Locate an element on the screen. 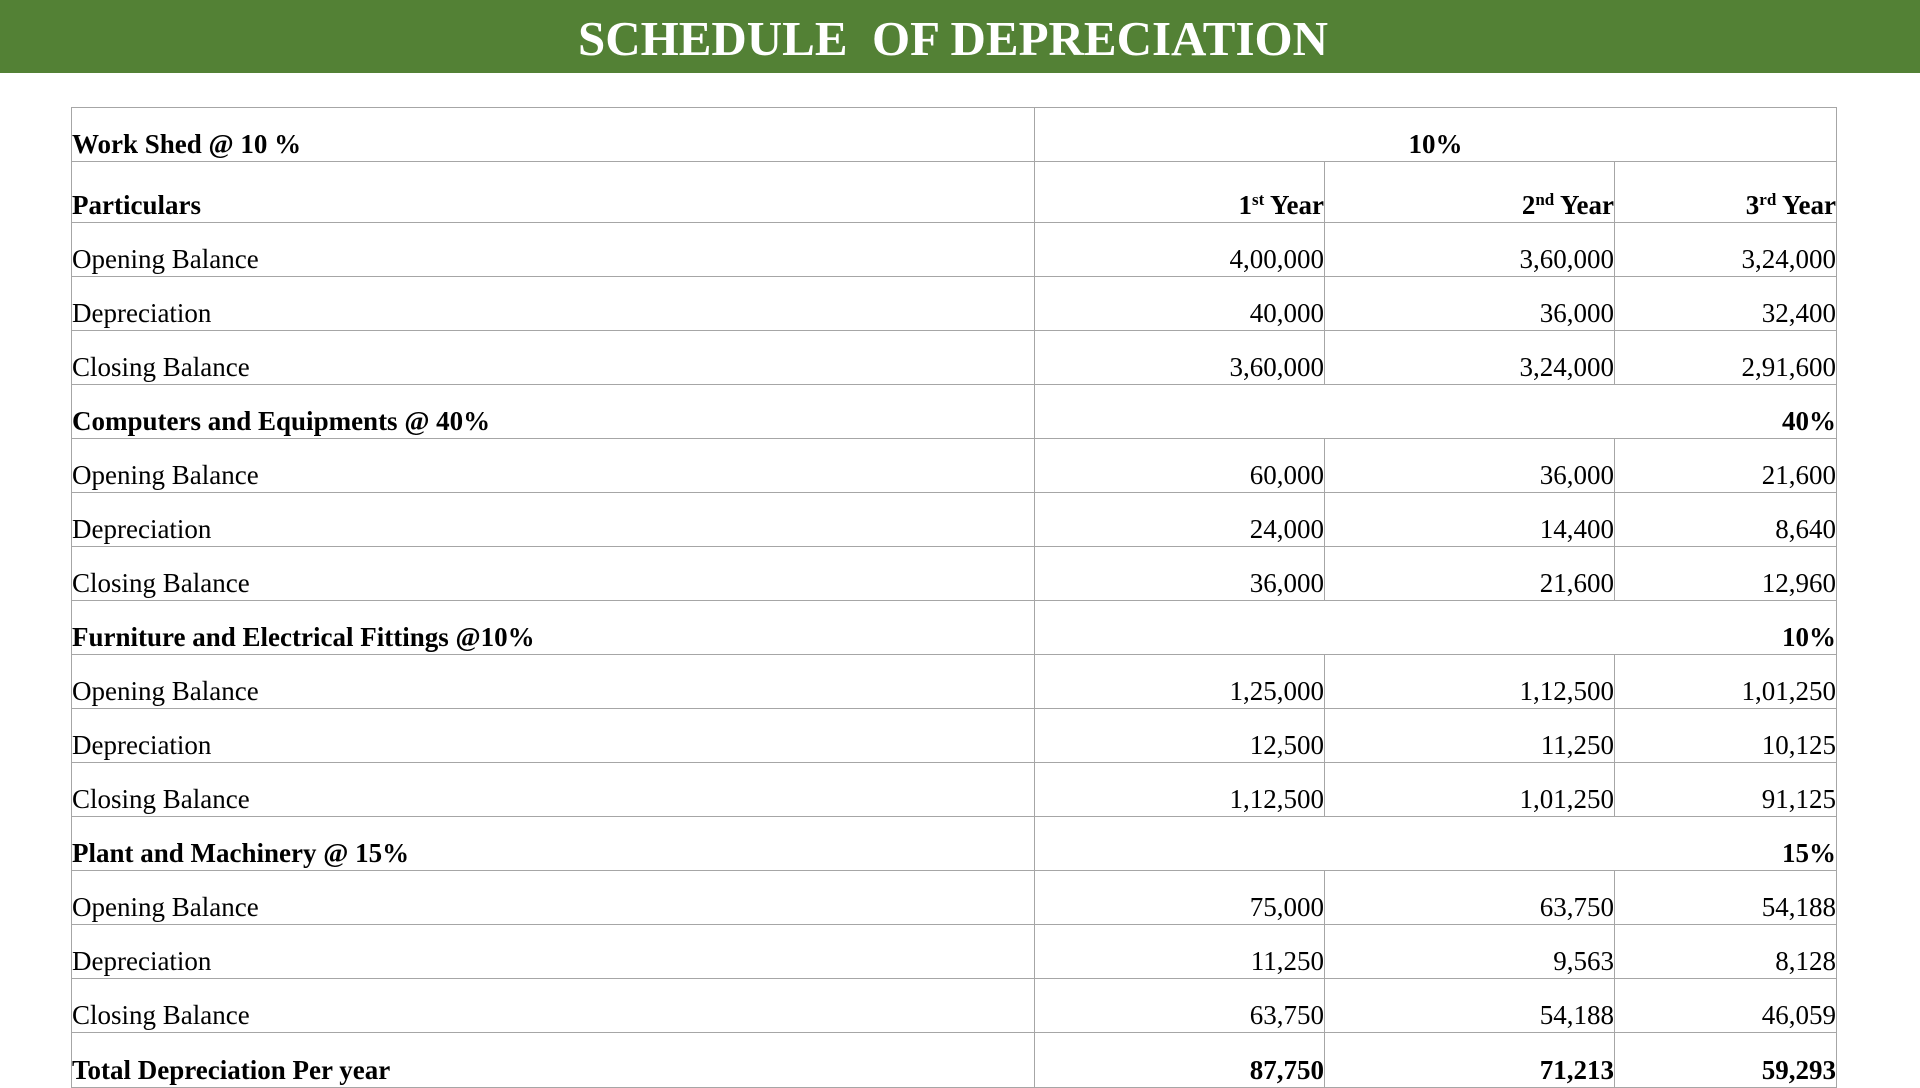 This screenshot has height=1088, width=1920. column-header-row: Particulars 1st Year 2nd Year 3rd Year is located at coordinates (954, 192).